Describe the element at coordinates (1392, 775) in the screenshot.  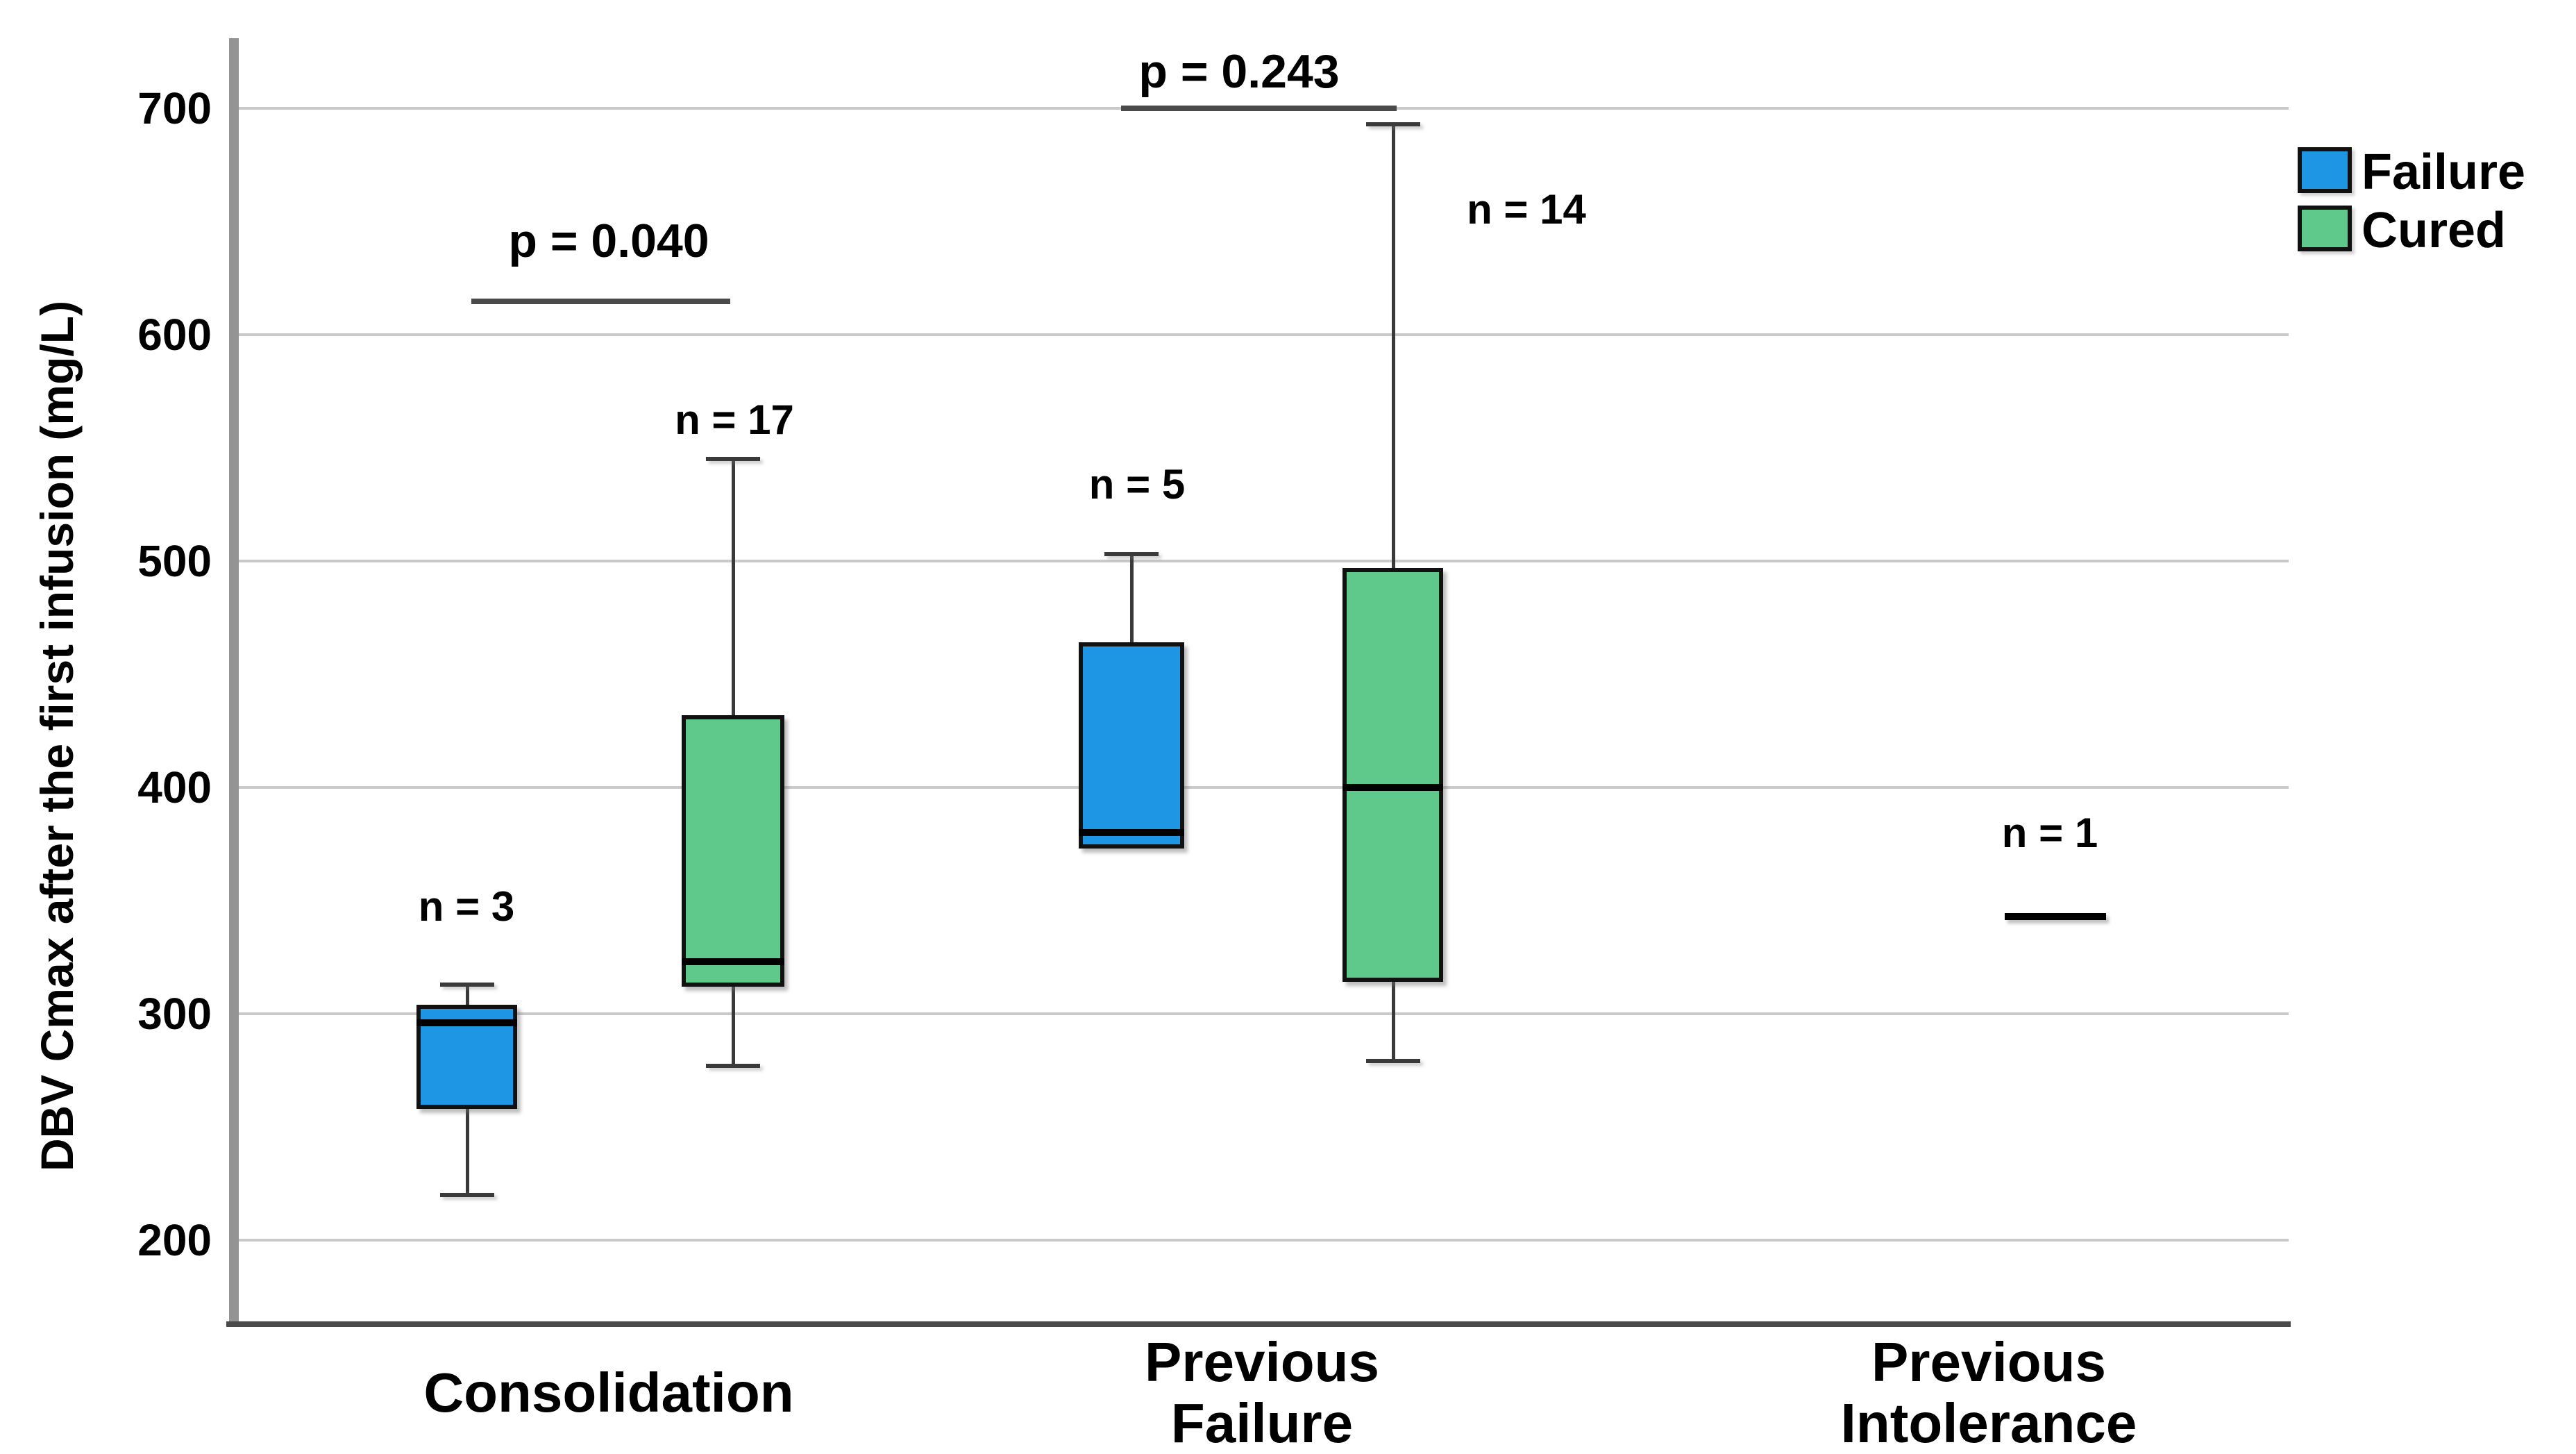
I see `box-previous-failure-cured` at that location.